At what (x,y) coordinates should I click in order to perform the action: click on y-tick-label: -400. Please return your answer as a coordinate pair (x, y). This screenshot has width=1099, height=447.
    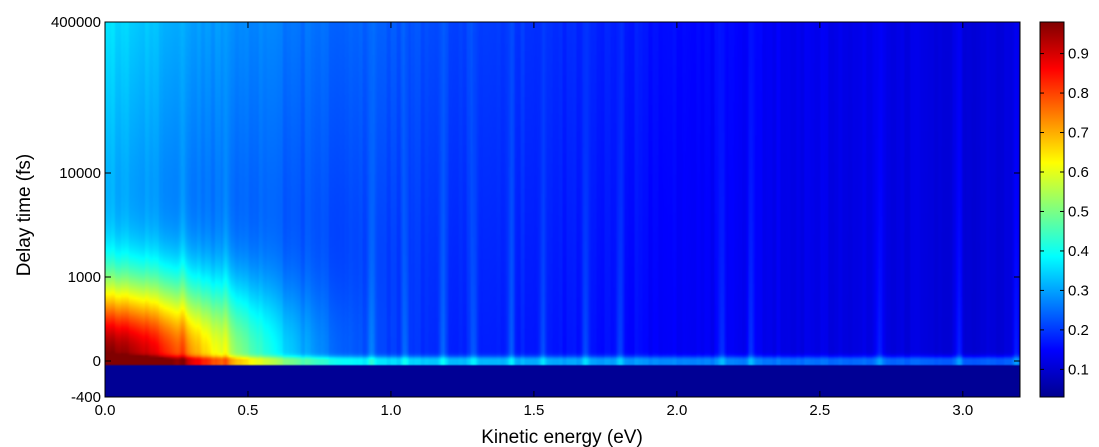
    Looking at the image, I should click on (86, 397).